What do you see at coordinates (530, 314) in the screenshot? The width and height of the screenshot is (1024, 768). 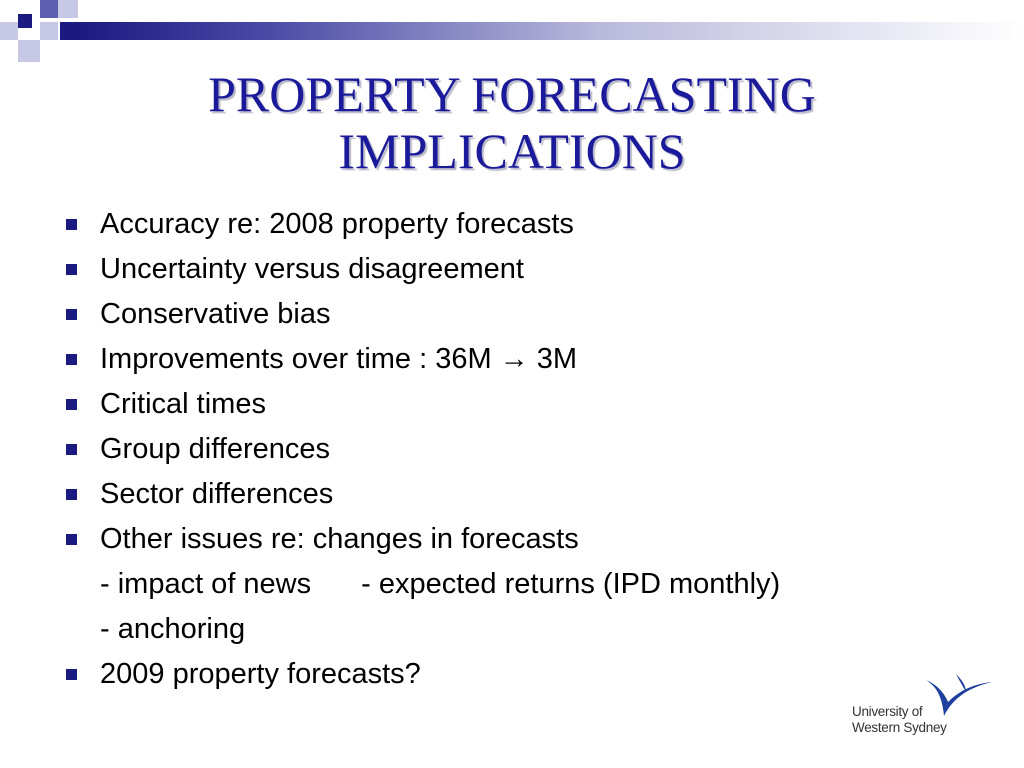 I see `list-item: Conservative bias` at bounding box center [530, 314].